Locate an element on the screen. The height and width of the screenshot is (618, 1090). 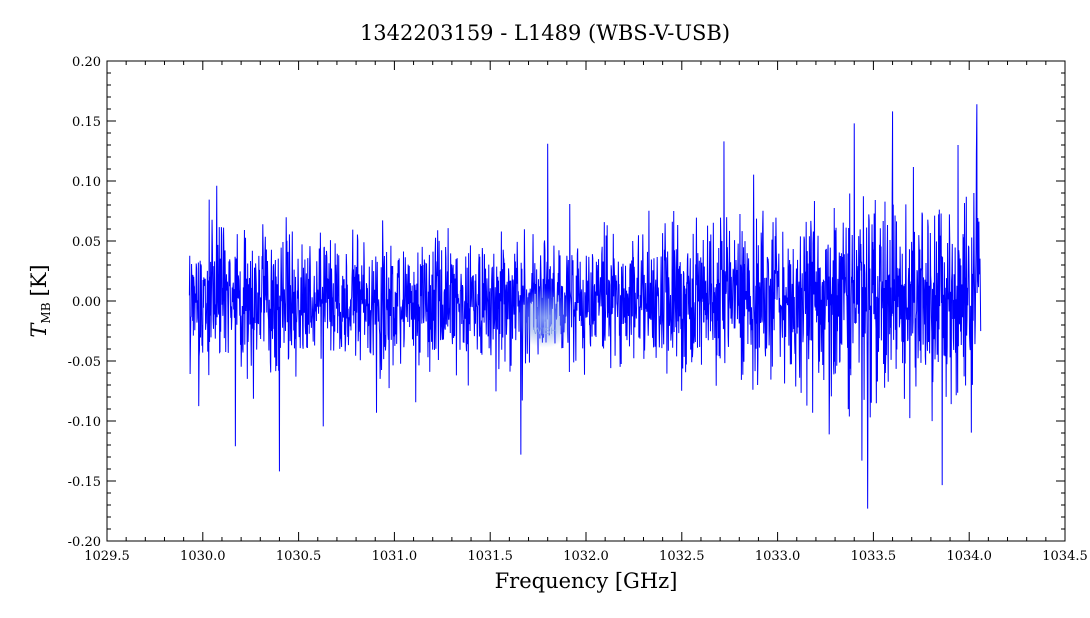
y-axis-label: TMB [K] is located at coordinates (40, 300).